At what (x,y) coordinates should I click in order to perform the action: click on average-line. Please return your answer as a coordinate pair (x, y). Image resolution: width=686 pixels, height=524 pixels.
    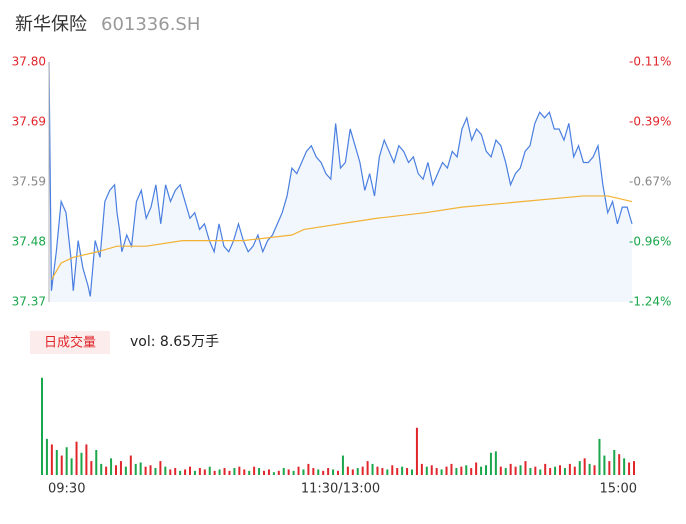
    Looking at the image, I should click on (341, 237).